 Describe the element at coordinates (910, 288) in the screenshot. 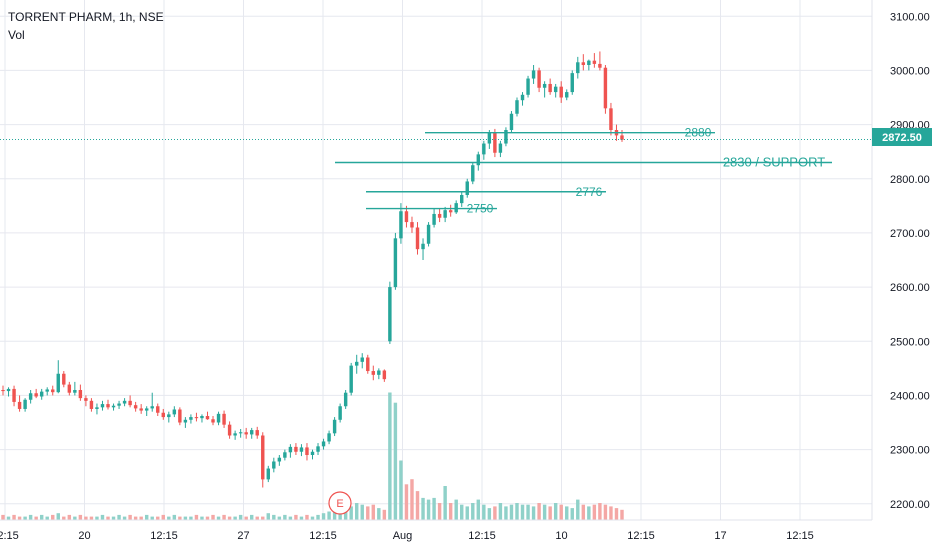

I see `price-tick-label: 2600.00` at that location.